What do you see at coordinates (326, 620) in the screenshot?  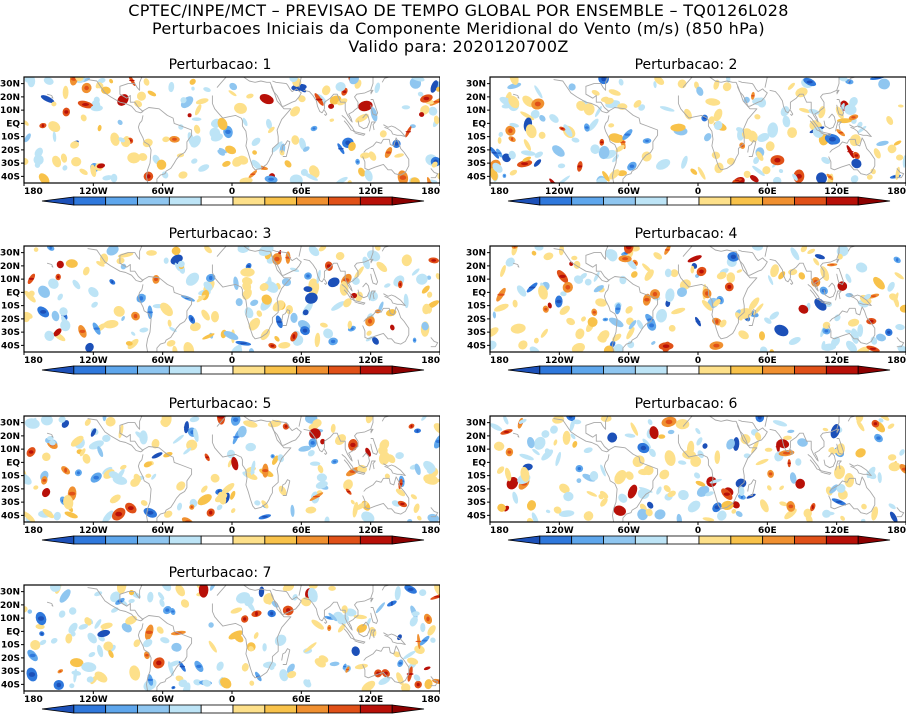 I see `land-srilanka` at bounding box center [326, 620].